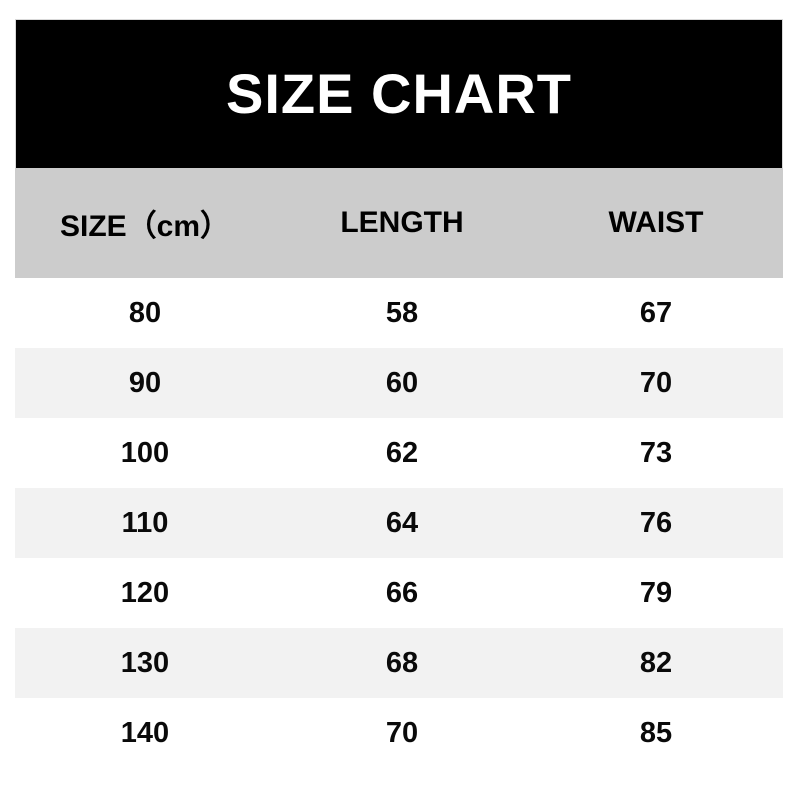 This screenshot has width=800, height=800. Describe the element at coordinates (145, 523) in the screenshot. I see `cell-size: 110` at that location.